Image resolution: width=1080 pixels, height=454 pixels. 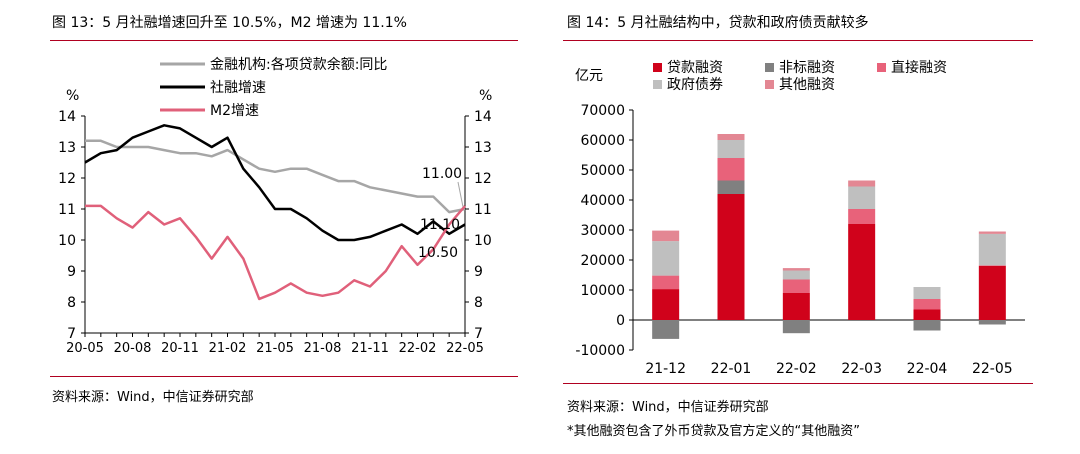 What do you see at coordinates (67, 117) in the screenshot?
I see `y-tick-label-left: 14` at bounding box center [67, 117].